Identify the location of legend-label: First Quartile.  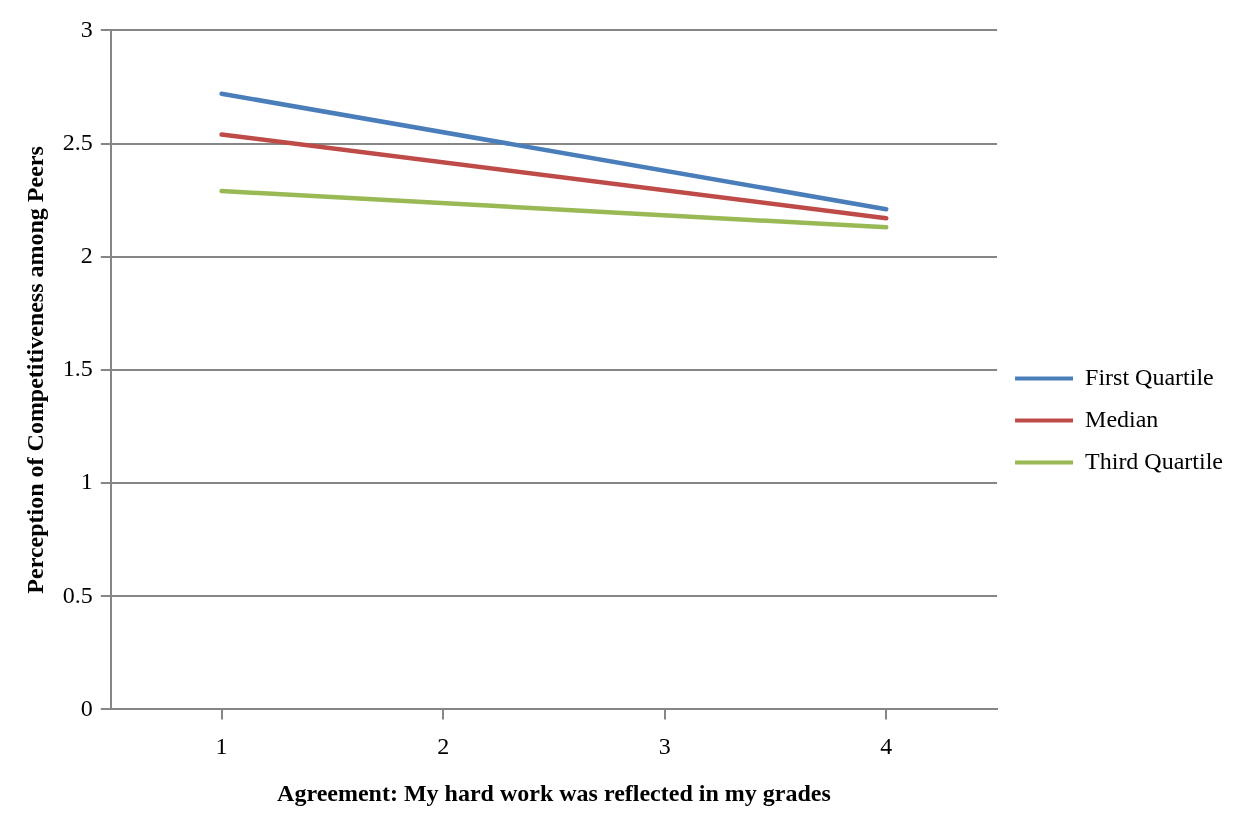
(1149, 376).